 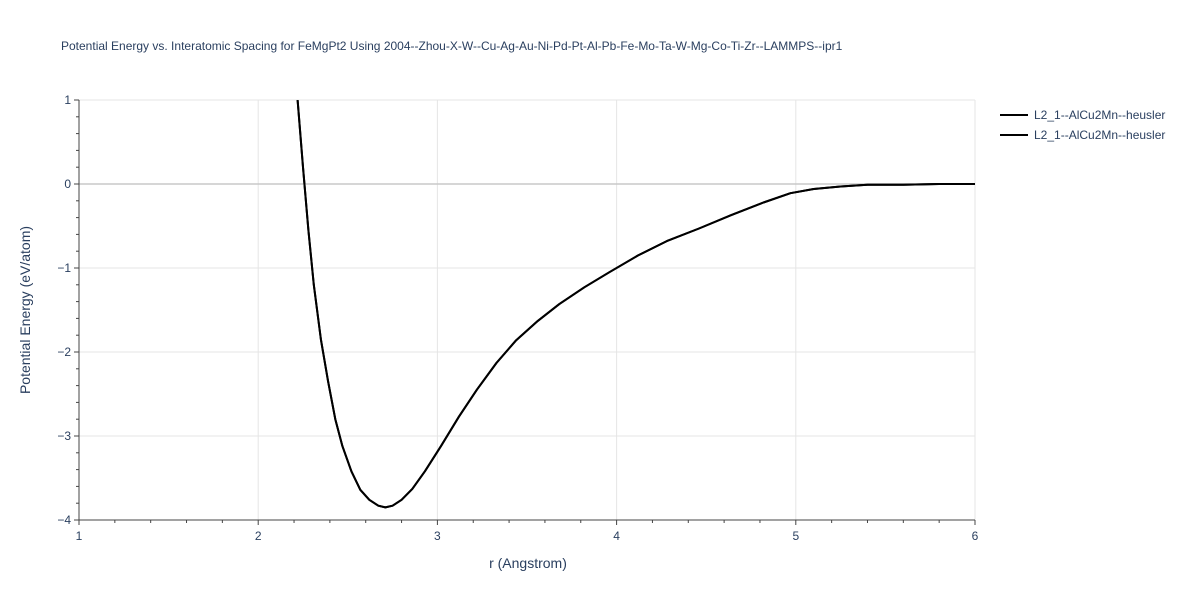 I want to click on y-tick-label: −4, so click(x=64, y=520).